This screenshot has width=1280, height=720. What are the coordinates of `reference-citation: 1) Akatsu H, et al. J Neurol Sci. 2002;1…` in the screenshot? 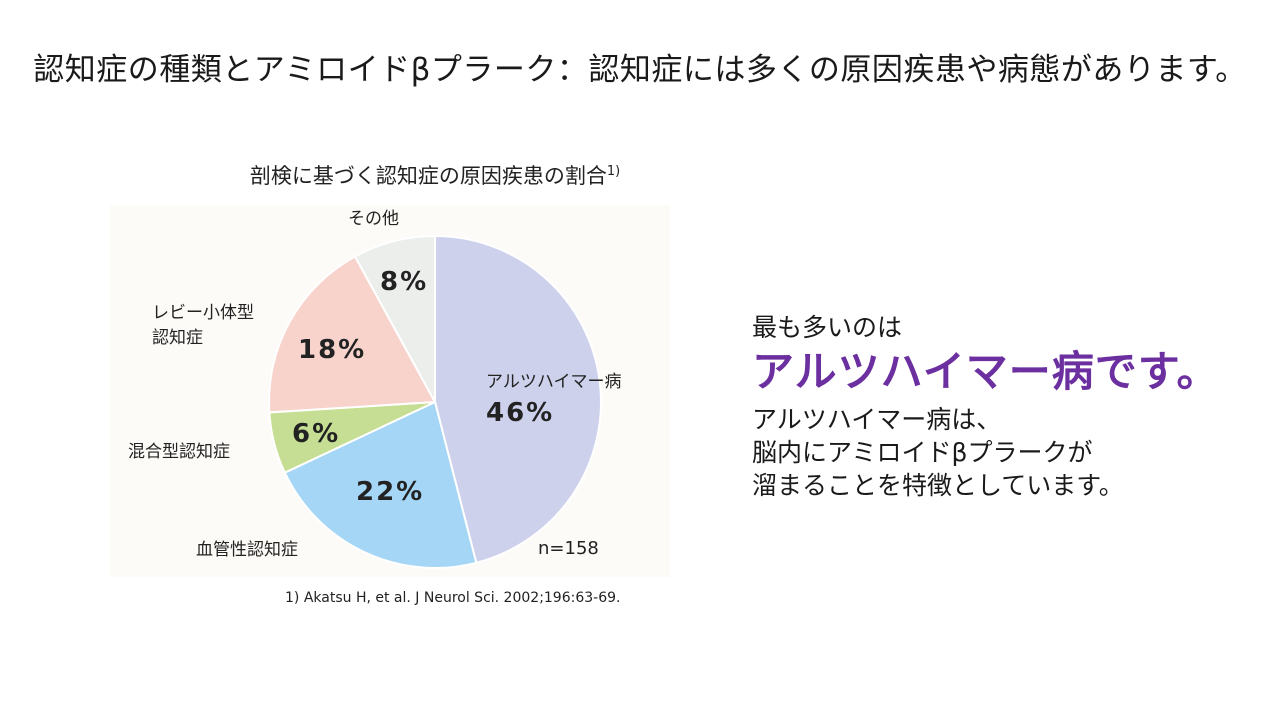 It's located at (453, 598).